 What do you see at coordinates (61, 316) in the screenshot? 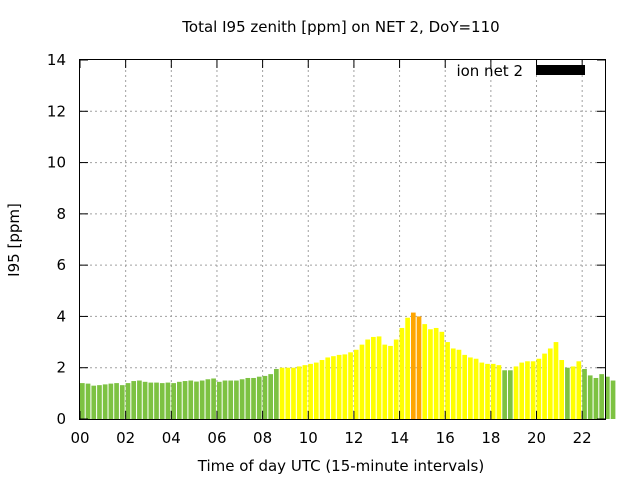
I see `y-tick-label: 4` at bounding box center [61, 316].